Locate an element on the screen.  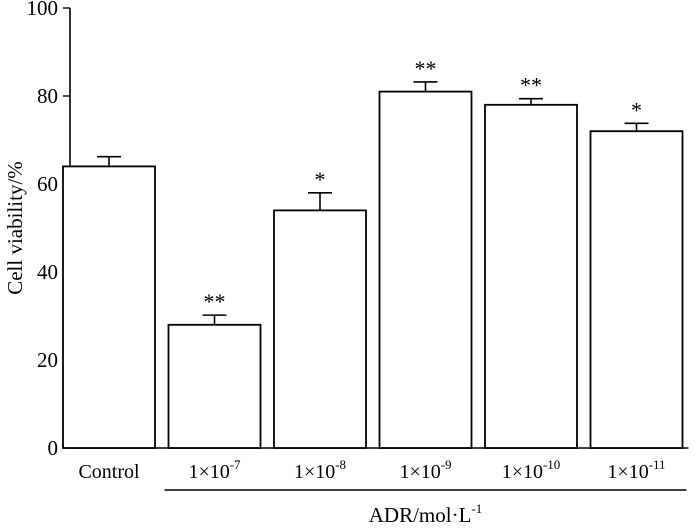
y-tick-label: 100 is located at coordinates (43, 10).